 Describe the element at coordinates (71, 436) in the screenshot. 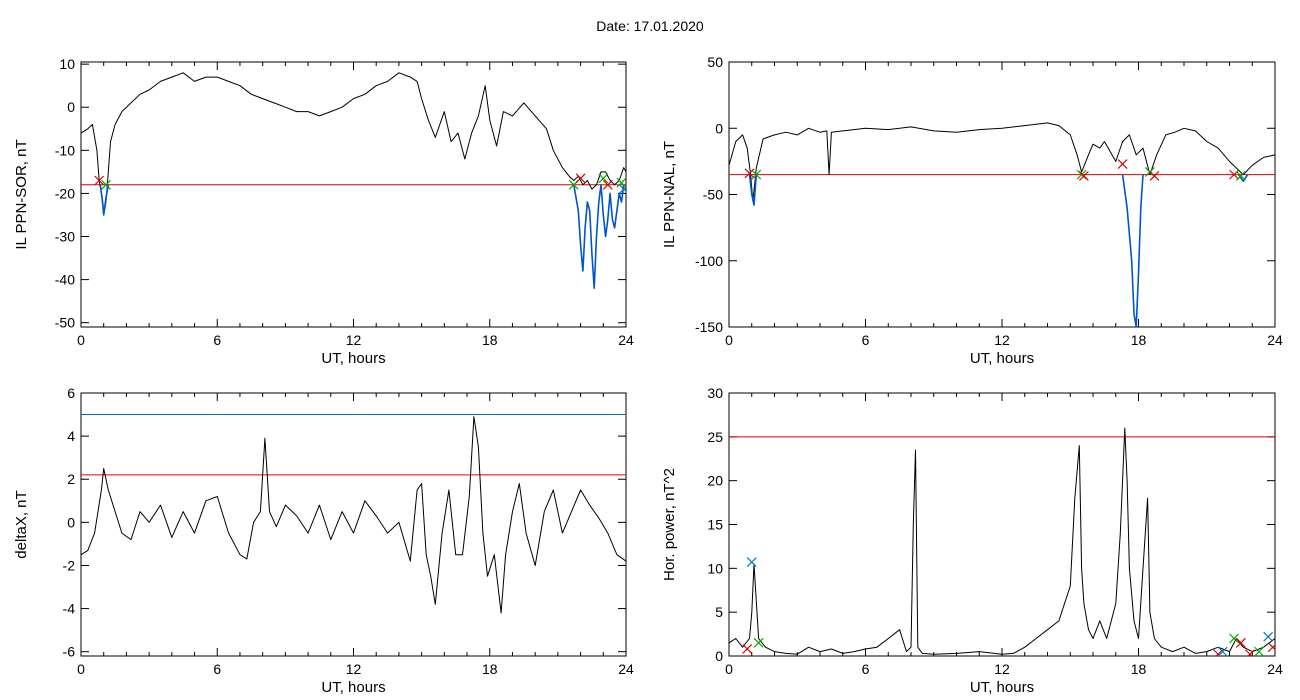

I see `y-tick-label: 4` at that location.